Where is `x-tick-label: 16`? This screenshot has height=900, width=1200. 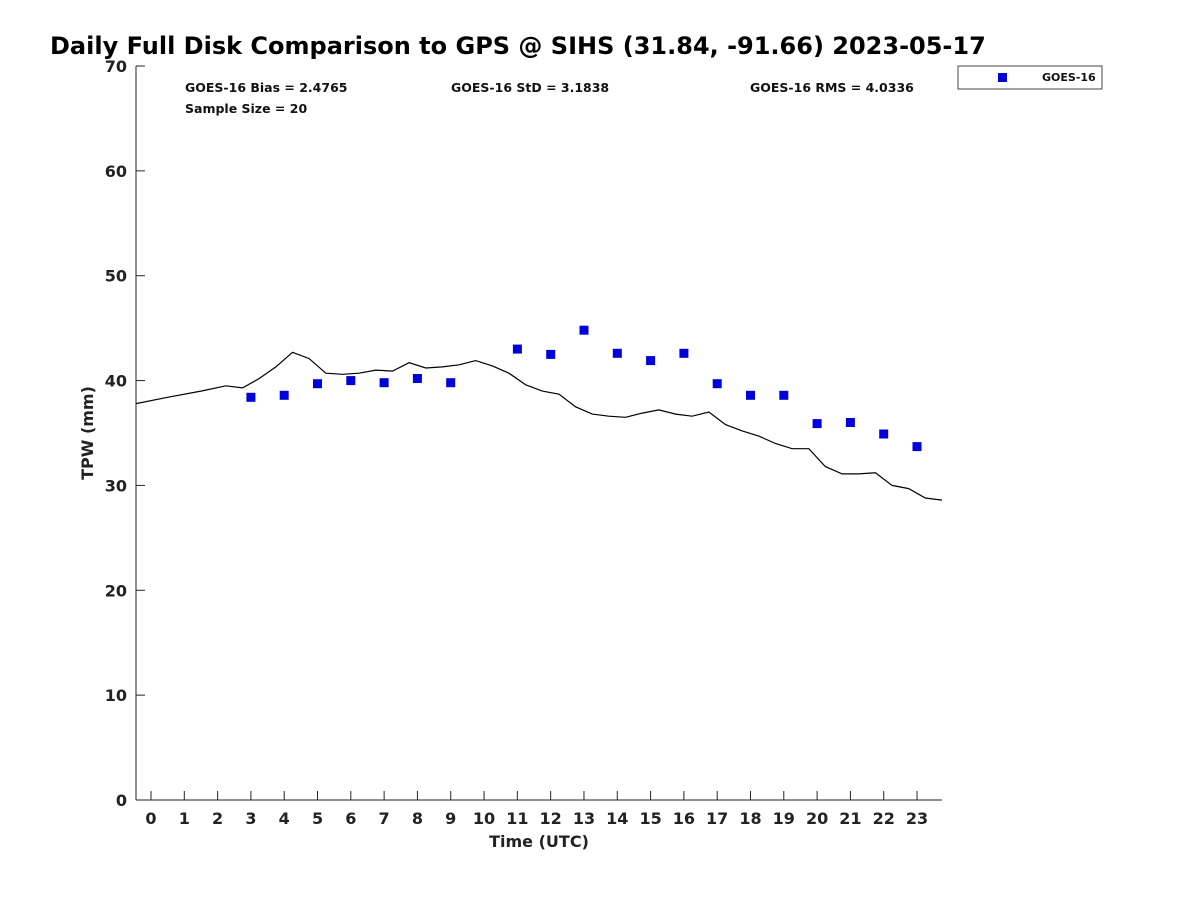 x-tick-label: 16 is located at coordinates (684, 818).